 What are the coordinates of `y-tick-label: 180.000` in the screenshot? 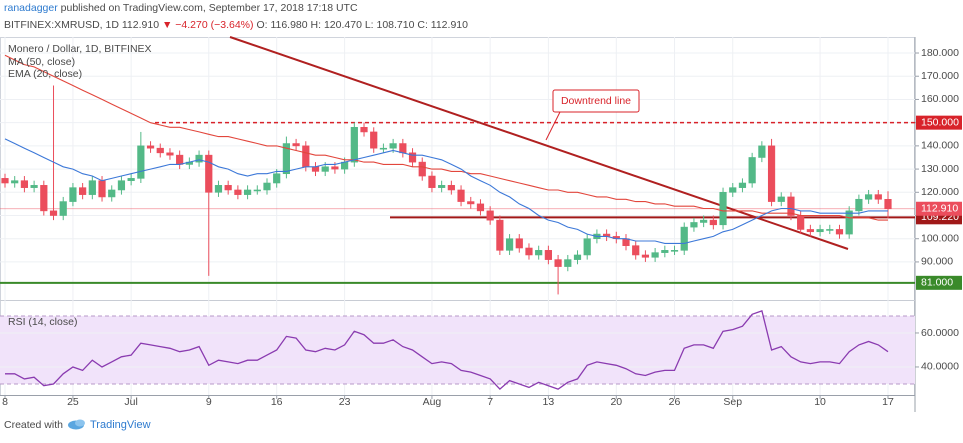 It's located at (940, 53).